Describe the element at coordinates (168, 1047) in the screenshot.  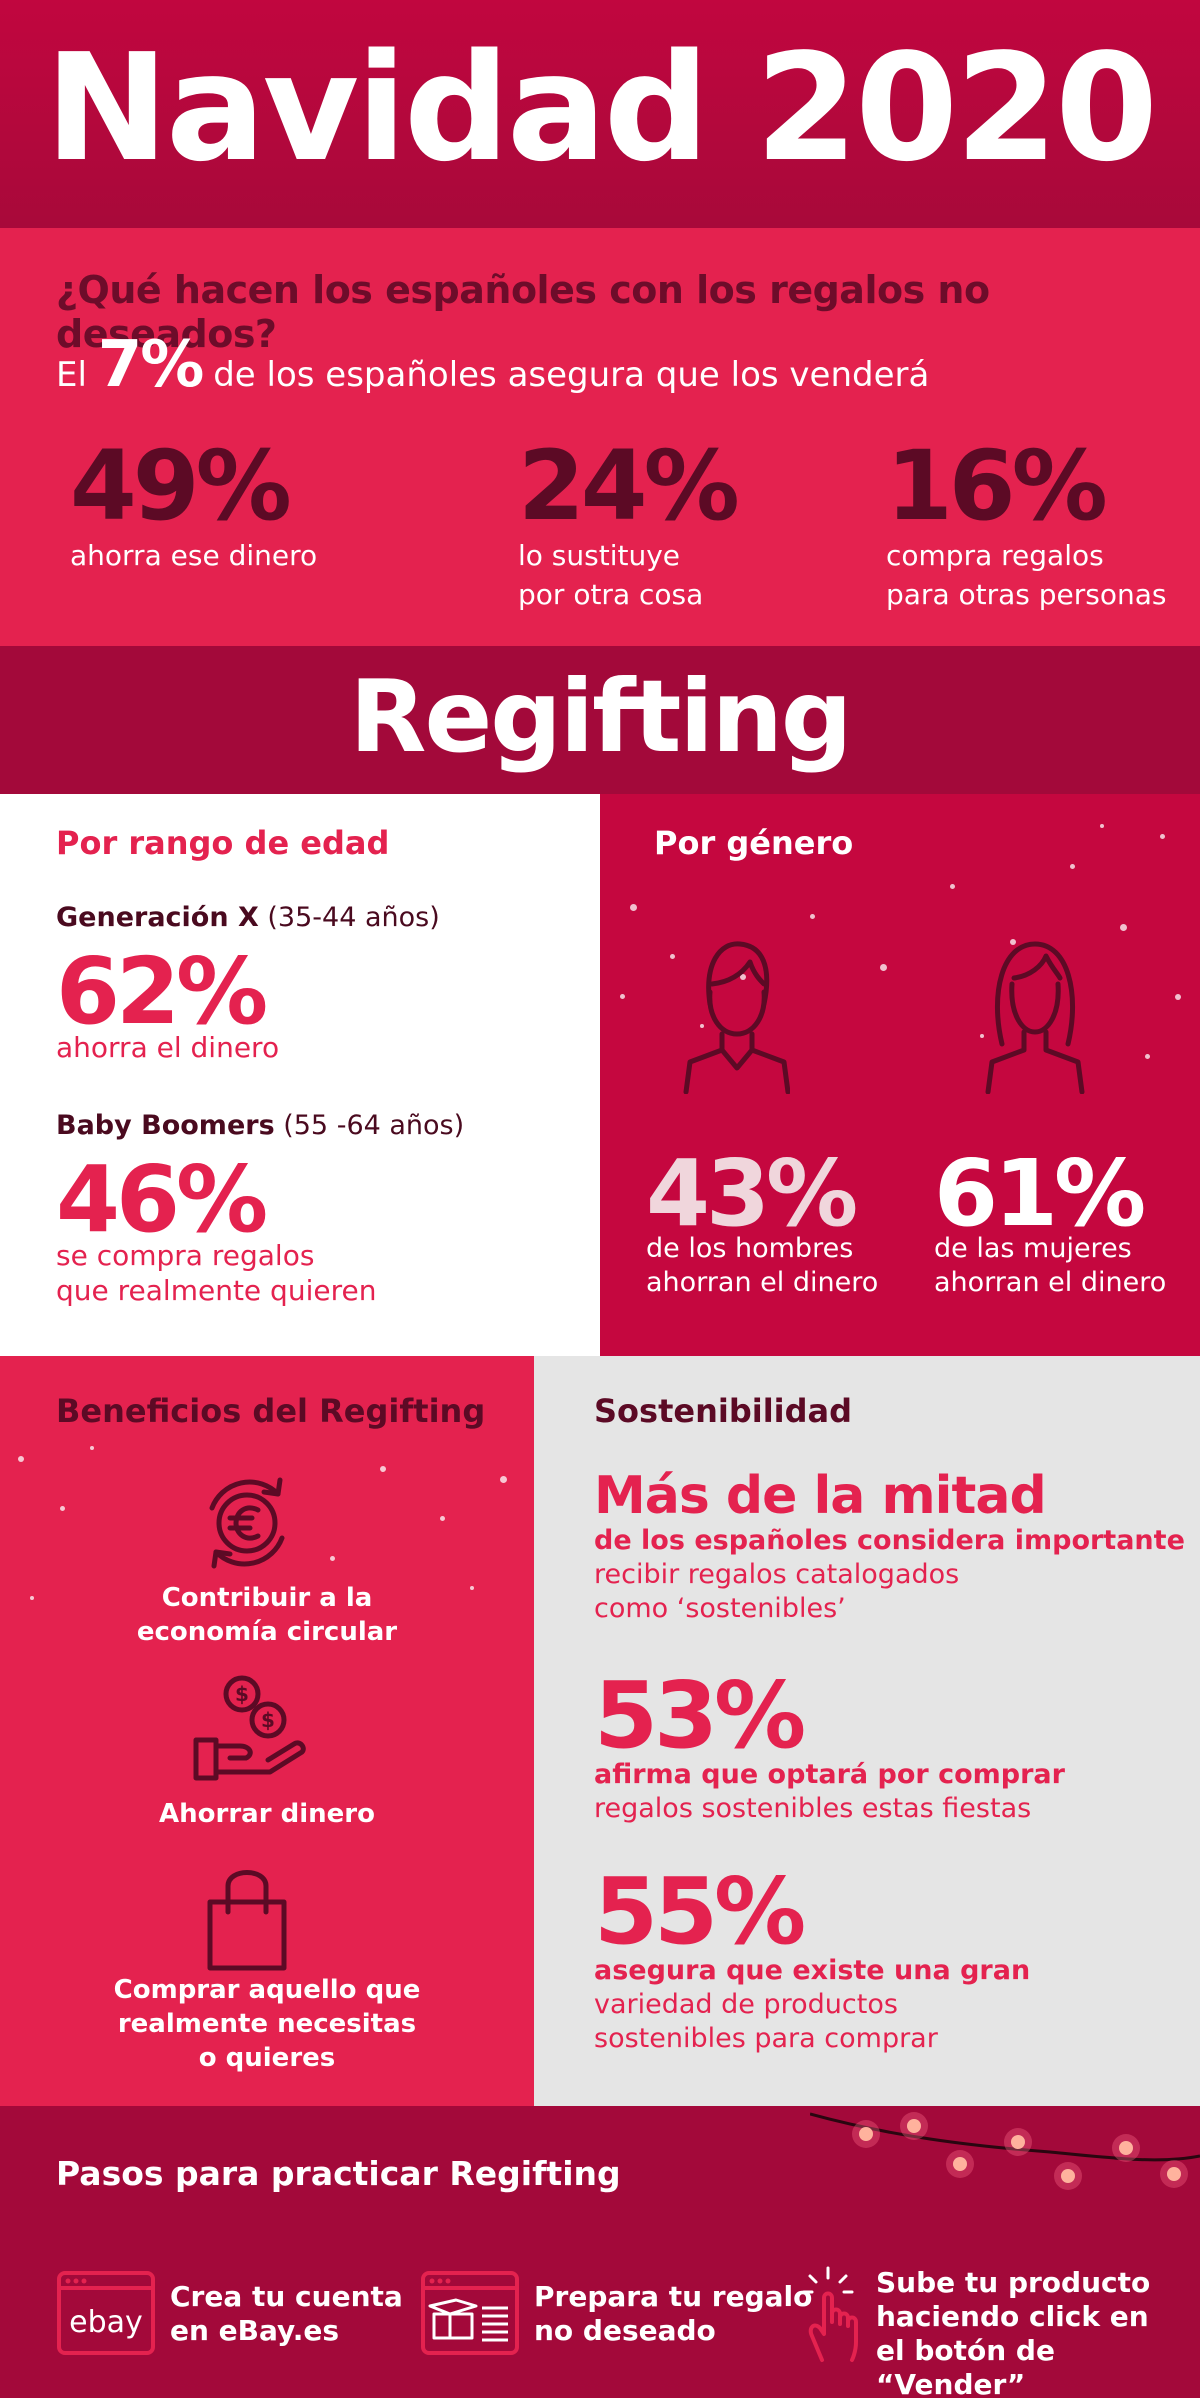
I see `age-stat-label: ahorra el dinero` at that location.